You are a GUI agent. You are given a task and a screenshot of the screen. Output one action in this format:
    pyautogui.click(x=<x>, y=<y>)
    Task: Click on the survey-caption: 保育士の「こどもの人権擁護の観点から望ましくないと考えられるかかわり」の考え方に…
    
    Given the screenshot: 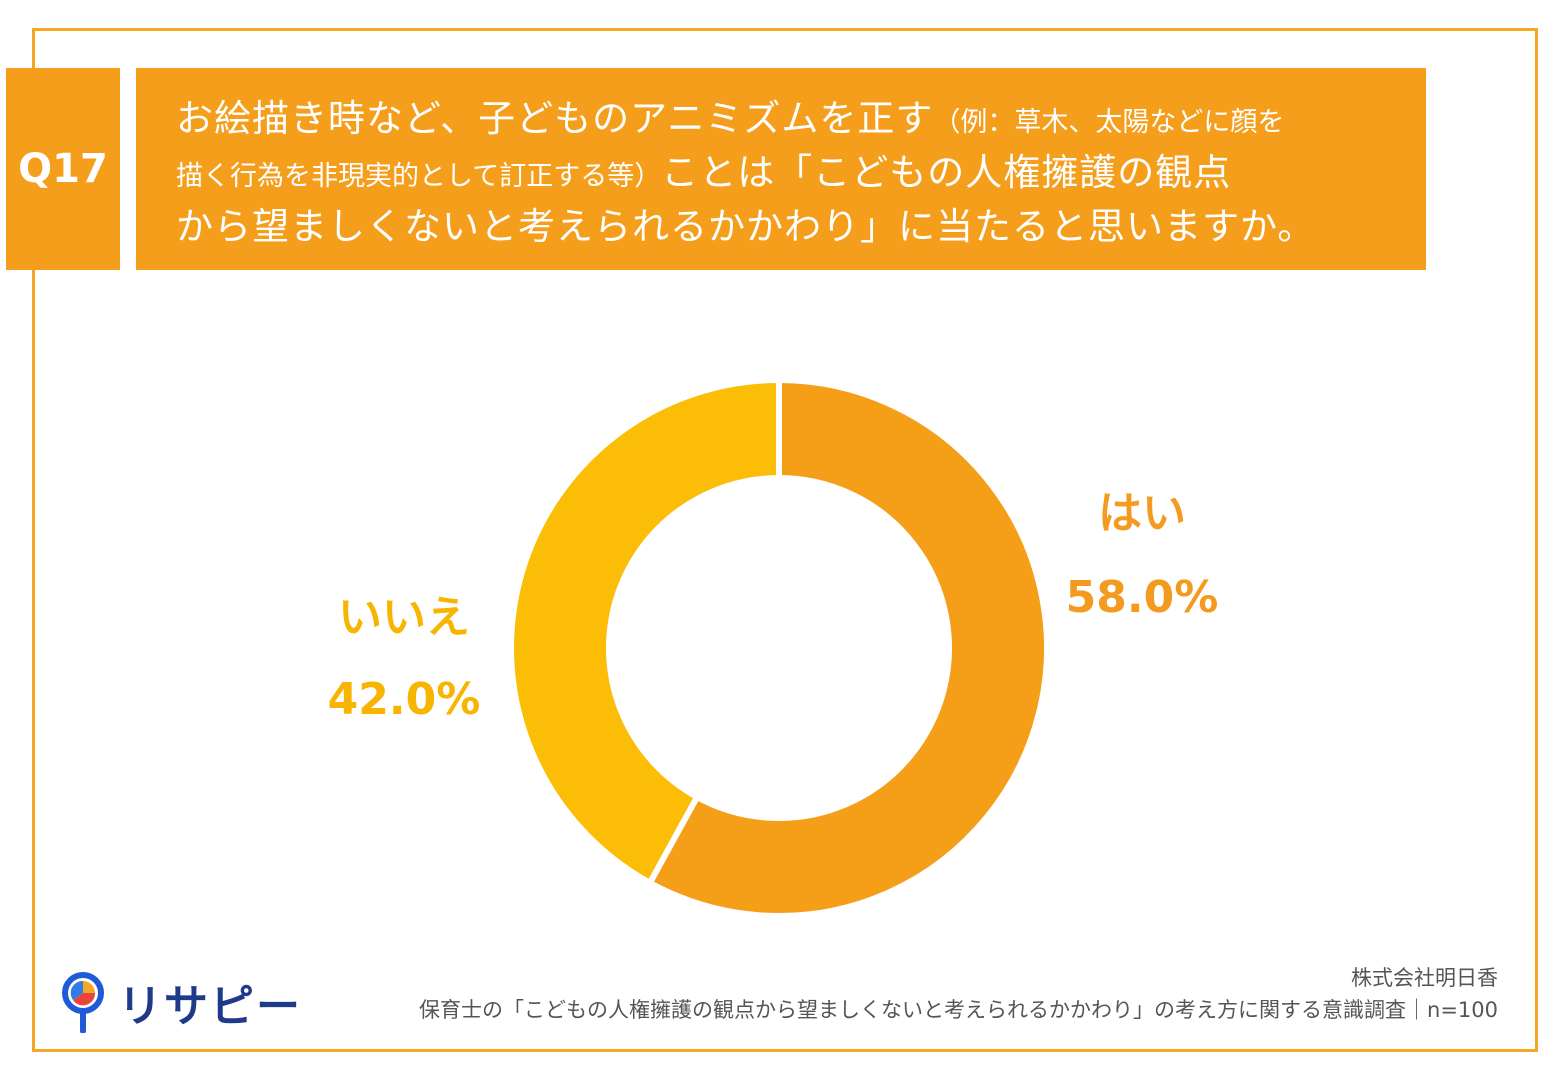 What is the action you would take?
    pyautogui.click(x=958, y=1010)
    